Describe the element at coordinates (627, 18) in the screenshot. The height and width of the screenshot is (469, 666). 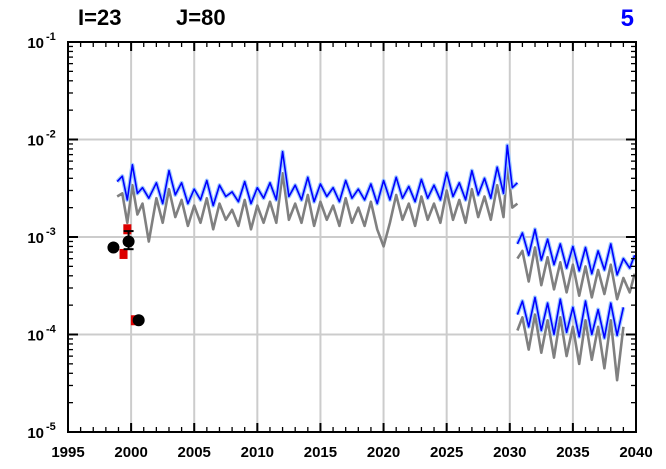
I see `panel-number: 5` at that location.